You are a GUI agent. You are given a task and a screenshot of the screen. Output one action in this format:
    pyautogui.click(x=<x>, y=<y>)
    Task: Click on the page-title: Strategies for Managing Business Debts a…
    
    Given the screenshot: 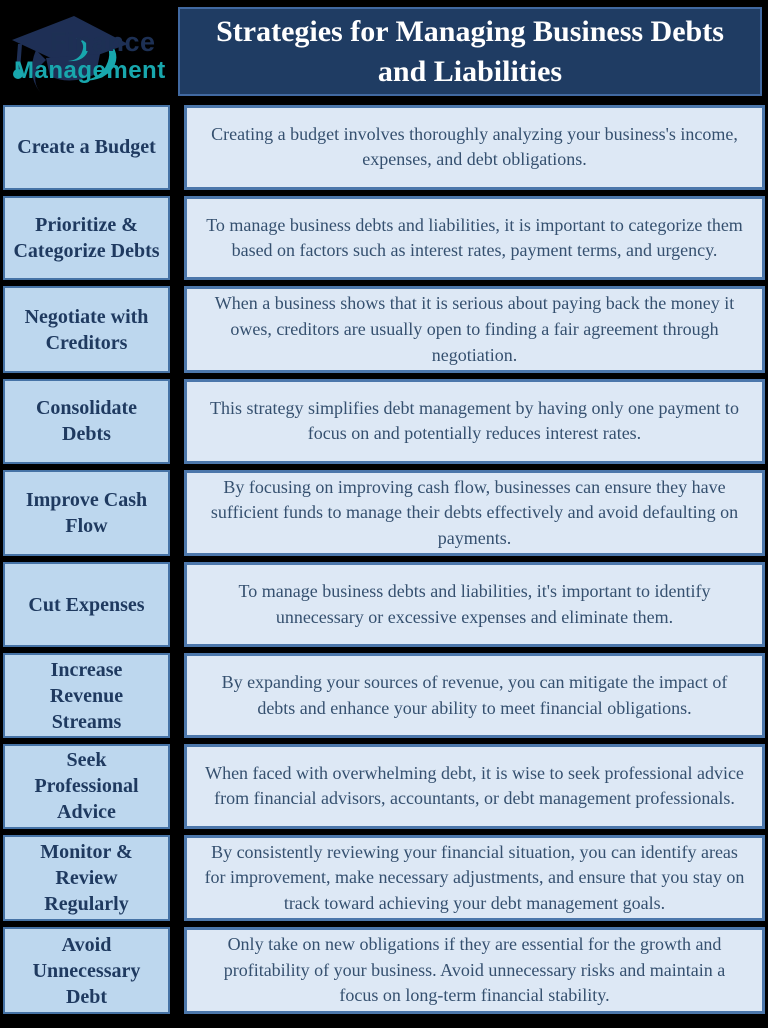 What is the action you would take?
    pyautogui.click(x=470, y=51)
    